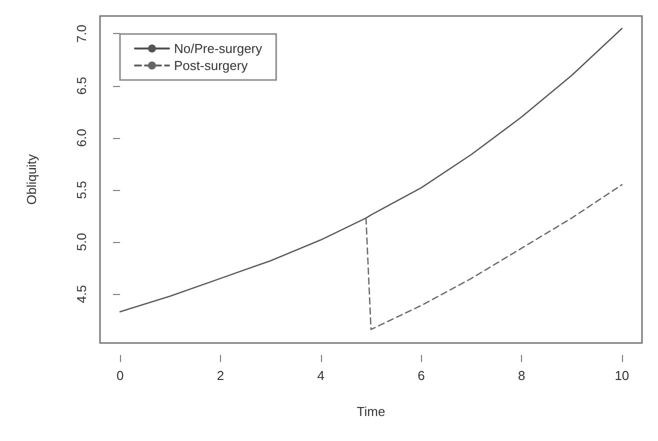 Image resolution: width=658 pixels, height=441 pixels. I want to click on x-tick-label: 0, so click(120, 375).